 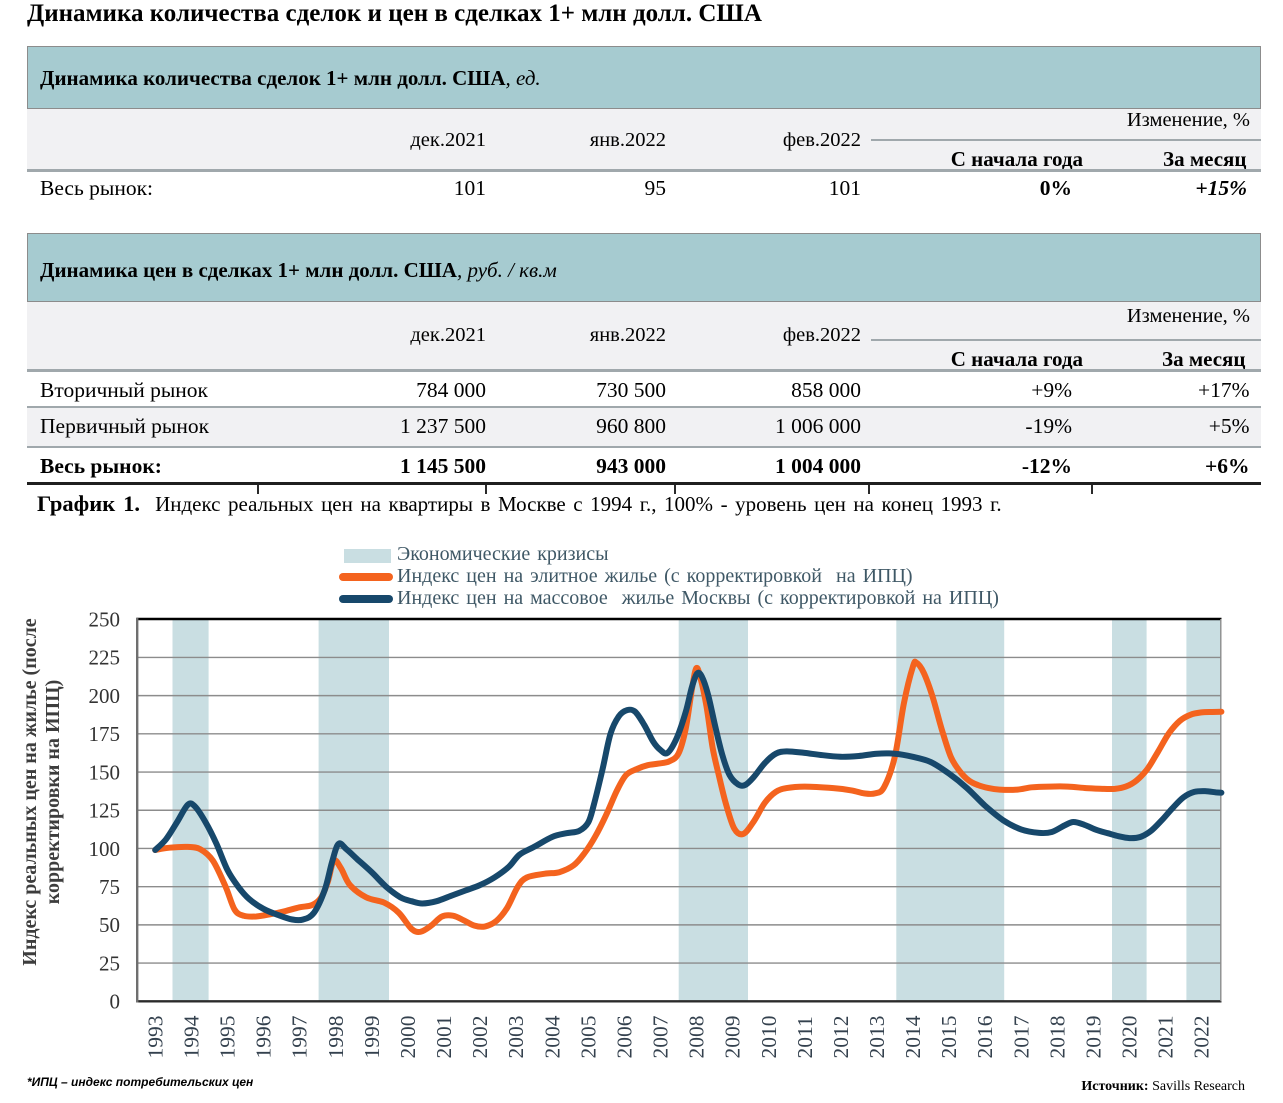 I want to click on svg-text: 0, so click(x=115, y=1002).